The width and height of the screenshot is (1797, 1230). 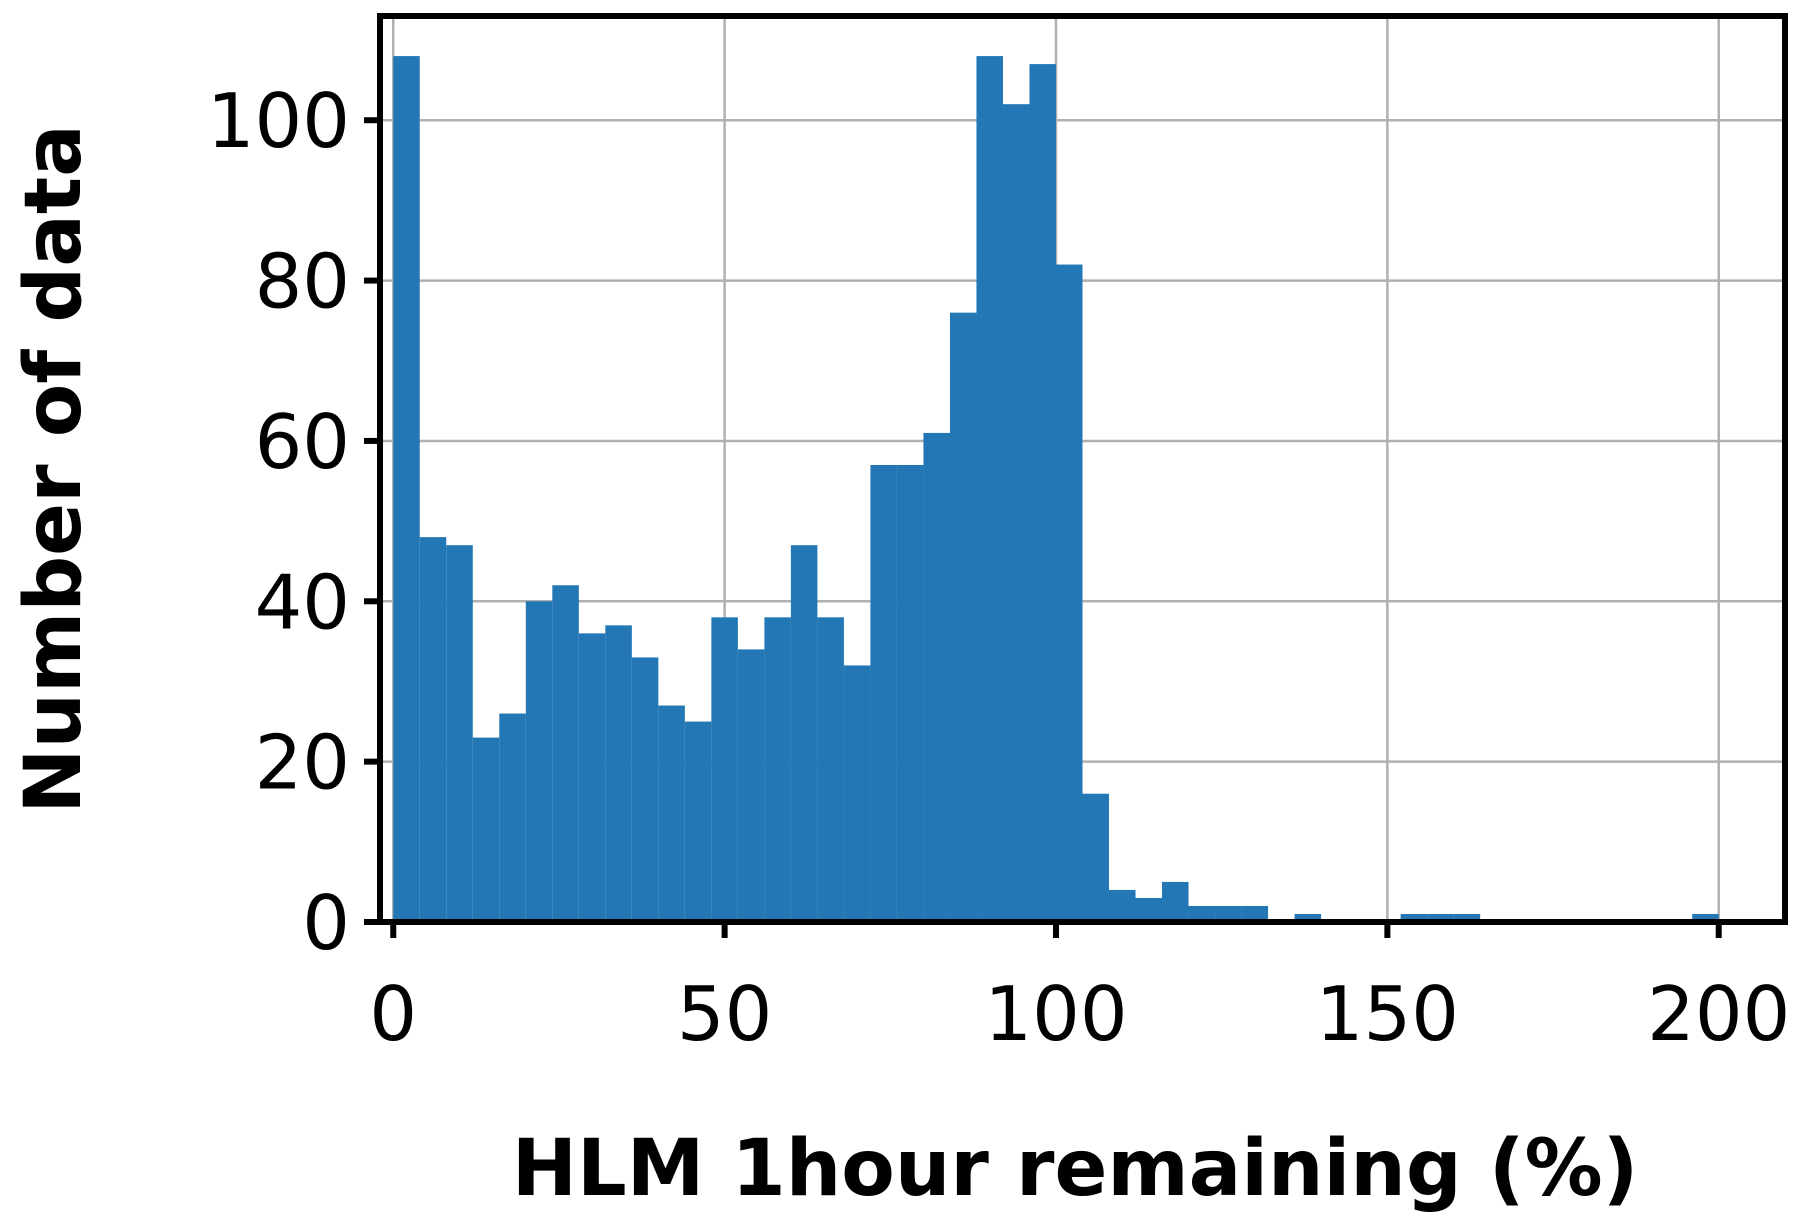 What do you see at coordinates (326, 923) in the screenshot?
I see `y-tick-label: 0` at bounding box center [326, 923].